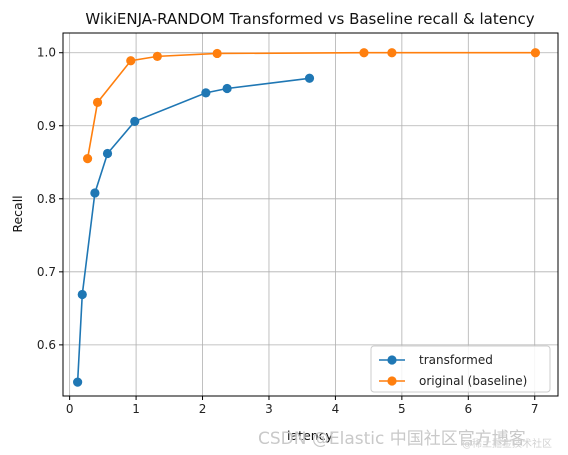 This screenshot has width=568, height=455. Describe the element at coordinates (507, 443) in the screenshot. I see `watermark-small-text: @稀土掘金技术社区` at that location.